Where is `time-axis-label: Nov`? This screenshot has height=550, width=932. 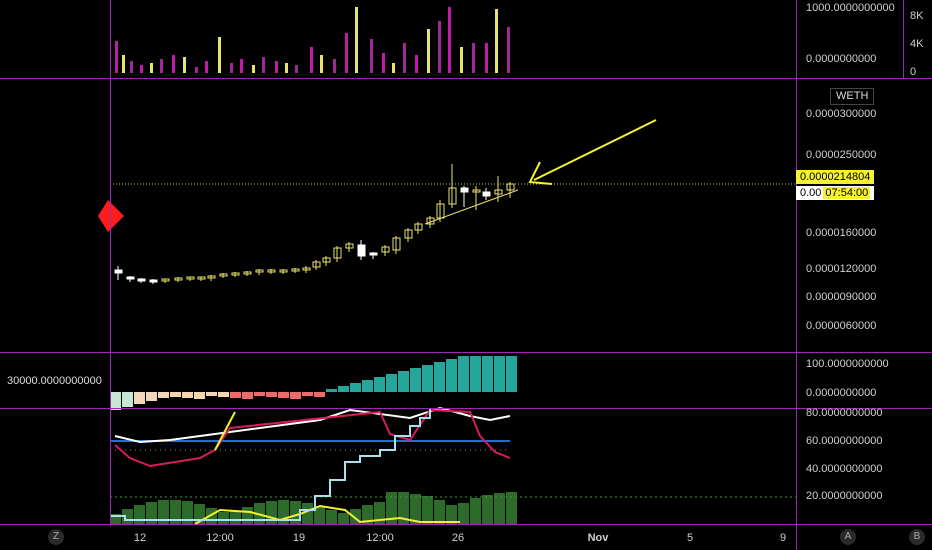
time-axis-label: Nov is located at coordinates (598, 538).